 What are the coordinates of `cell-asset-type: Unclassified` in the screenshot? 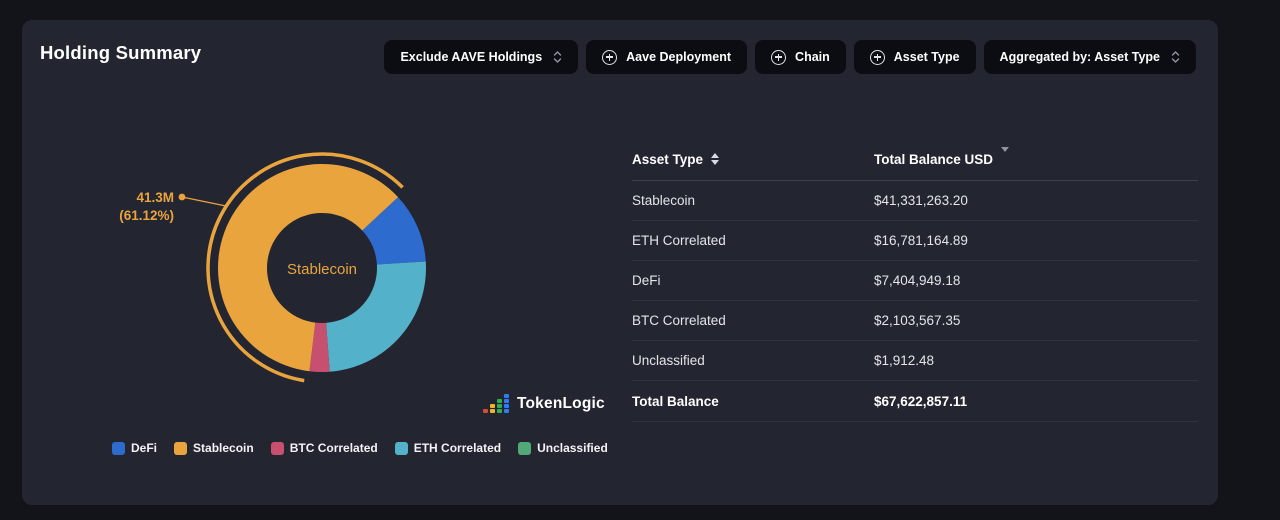 It's located at (668, 360).